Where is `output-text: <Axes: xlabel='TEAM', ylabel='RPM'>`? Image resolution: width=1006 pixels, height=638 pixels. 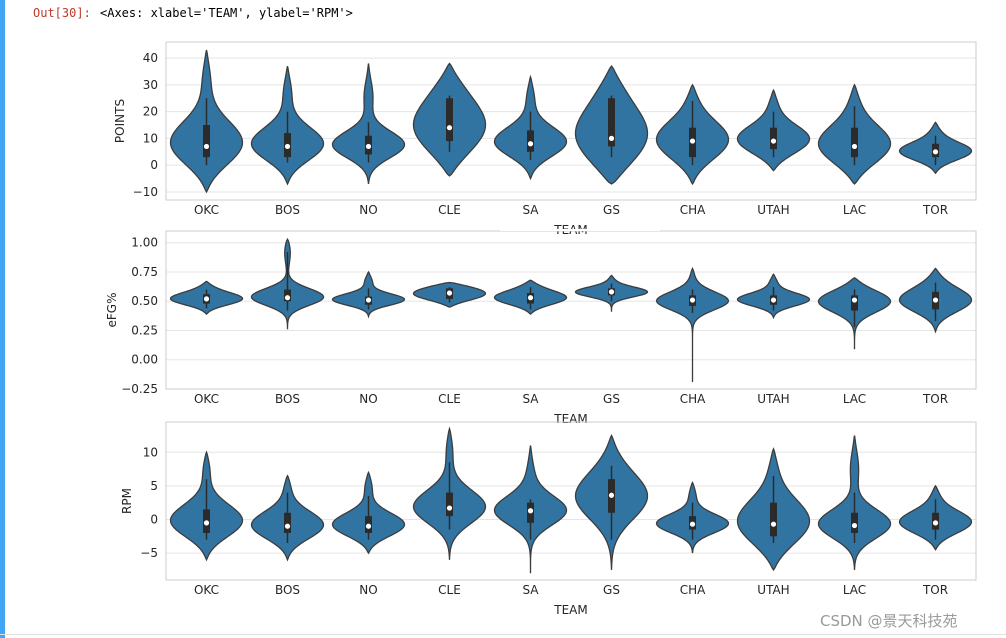
output-text: <Axes: xlabel='TEAM', ylabel='RPM'> is located at coordinates (226, 13).